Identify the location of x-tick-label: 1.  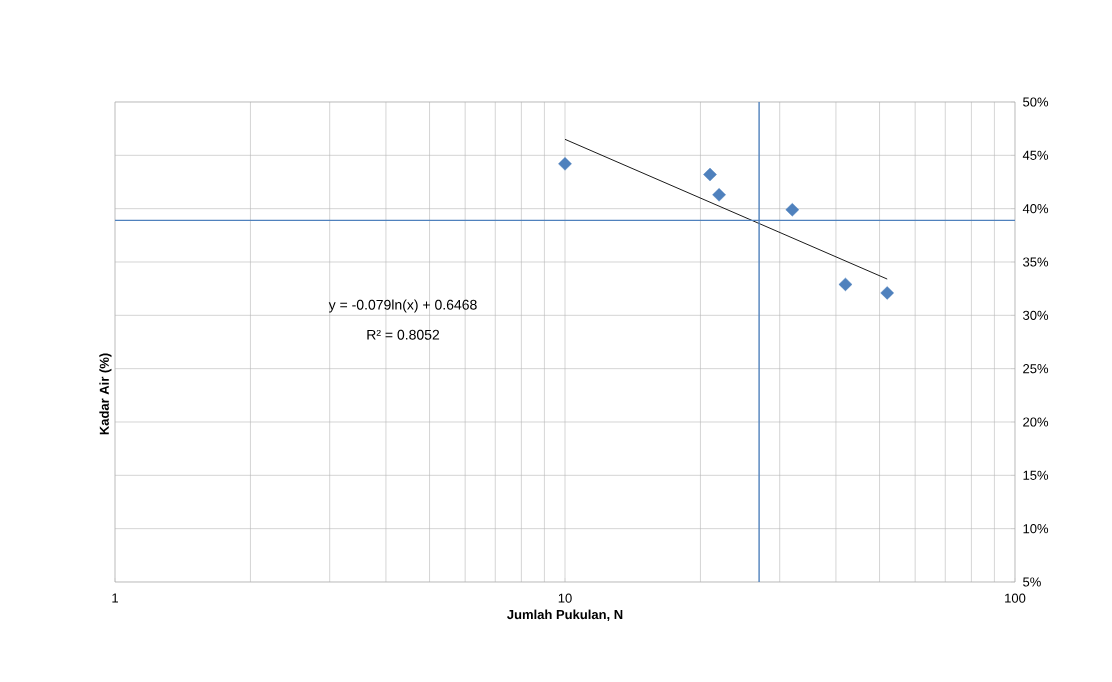
(115, 598).